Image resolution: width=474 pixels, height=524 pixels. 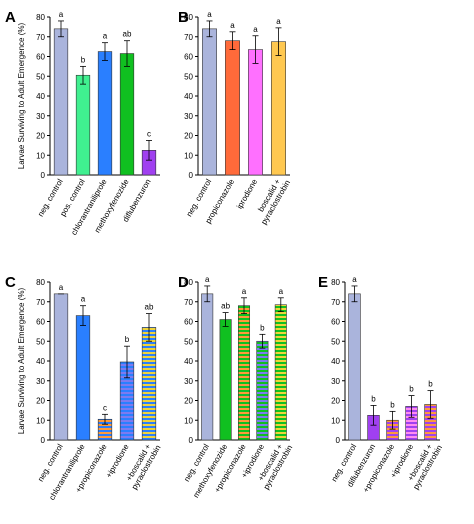 I want to click on panel-label: A, so click(x=10, y=17).